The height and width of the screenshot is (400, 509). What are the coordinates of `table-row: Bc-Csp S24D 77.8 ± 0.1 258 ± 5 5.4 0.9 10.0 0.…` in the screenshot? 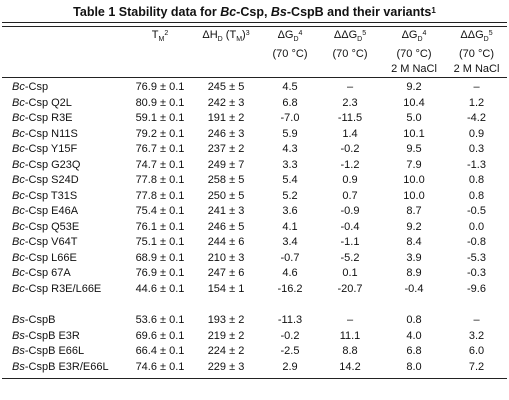 It's located at (248, 180).